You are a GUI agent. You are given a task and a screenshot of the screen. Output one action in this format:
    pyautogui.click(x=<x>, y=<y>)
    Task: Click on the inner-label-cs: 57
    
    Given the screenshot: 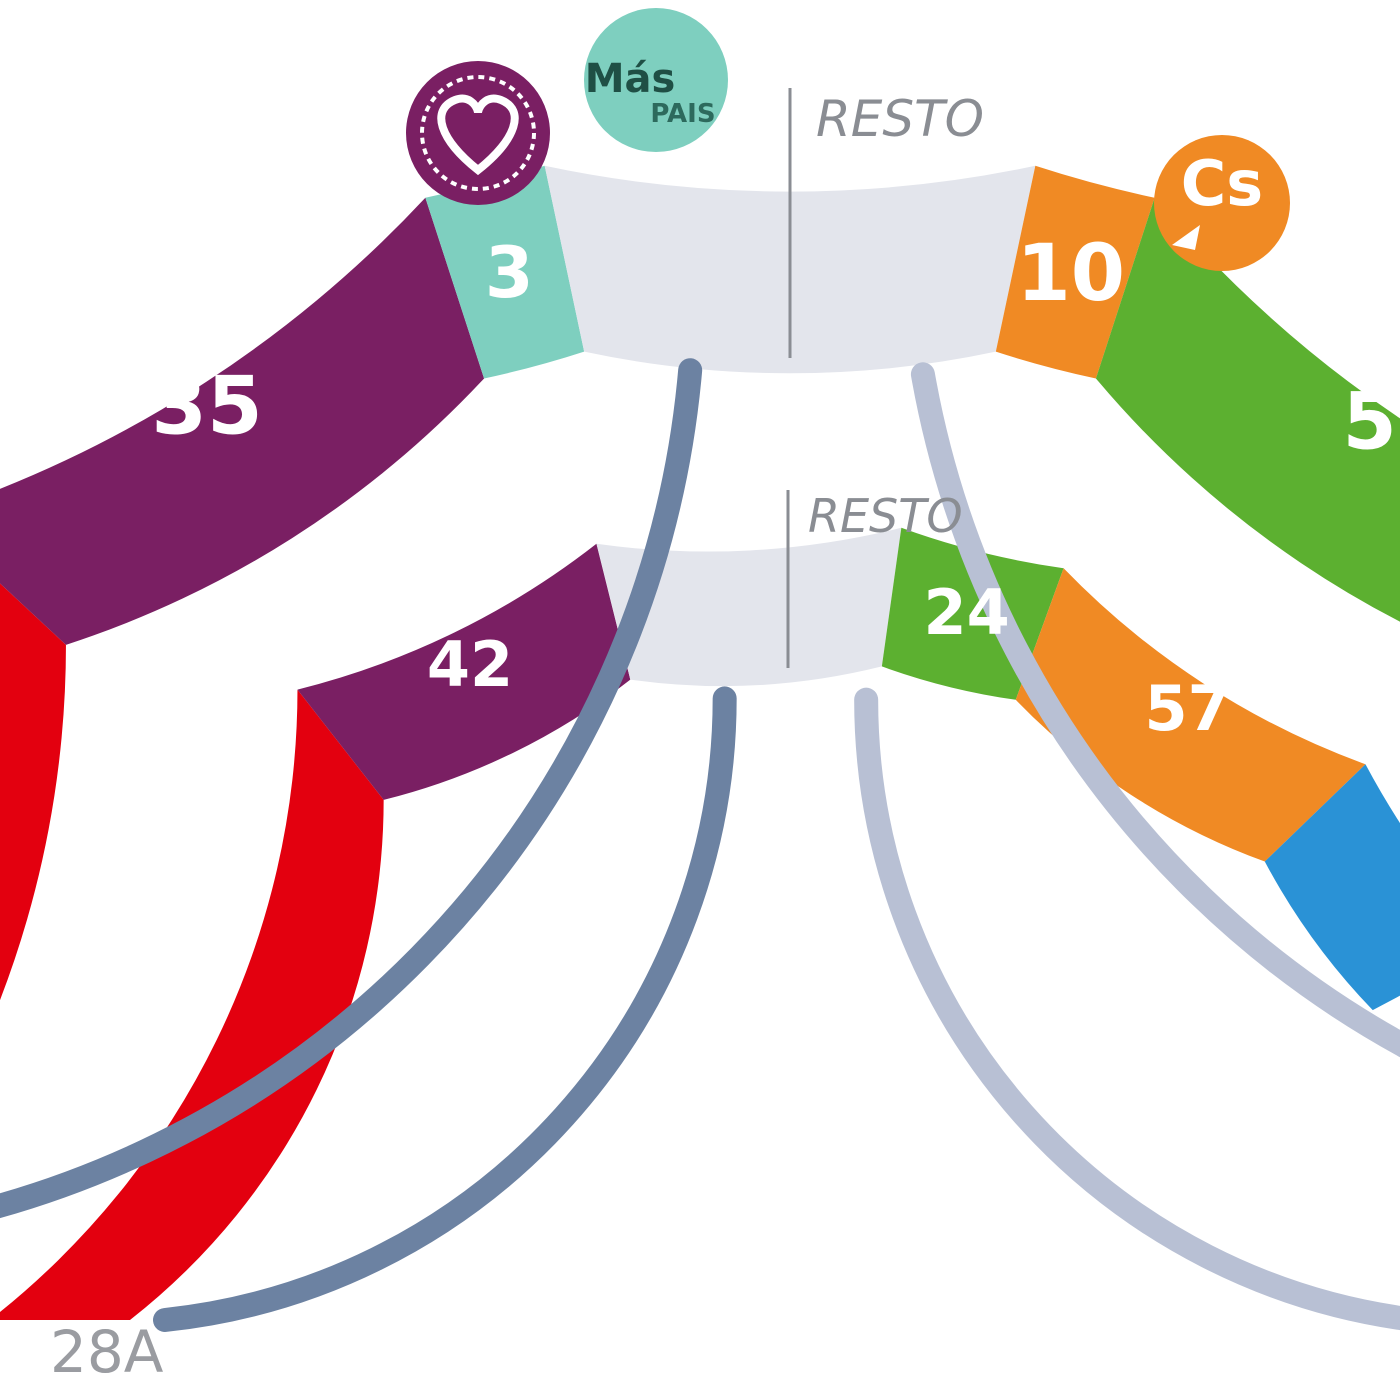 What is the action you would take?
    pyautogui.click(x=1187, y=708)
    